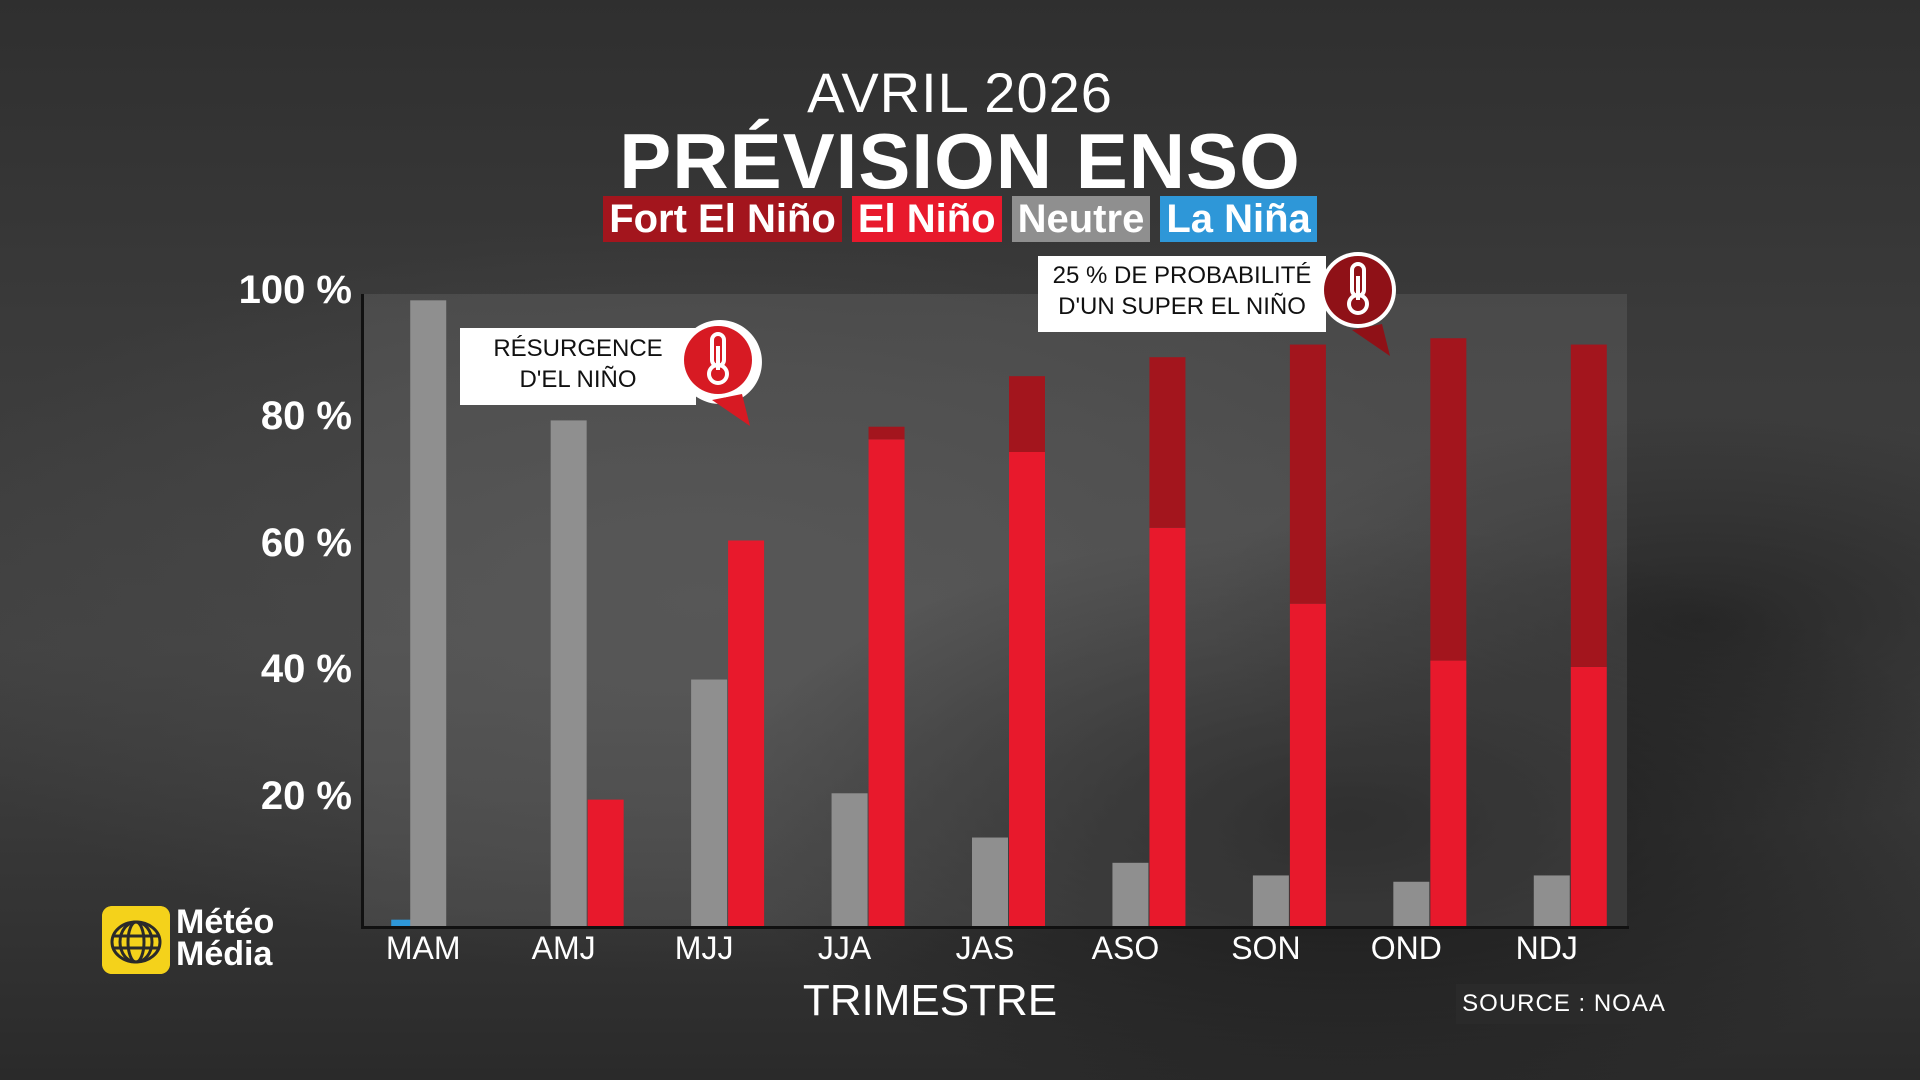 This screenshot has height=1080, width=1920. What do you see at coordinates (1125, 948) in the screenshot?
I see `x-tick-label: ASO` at bounding box center [1125, 948].